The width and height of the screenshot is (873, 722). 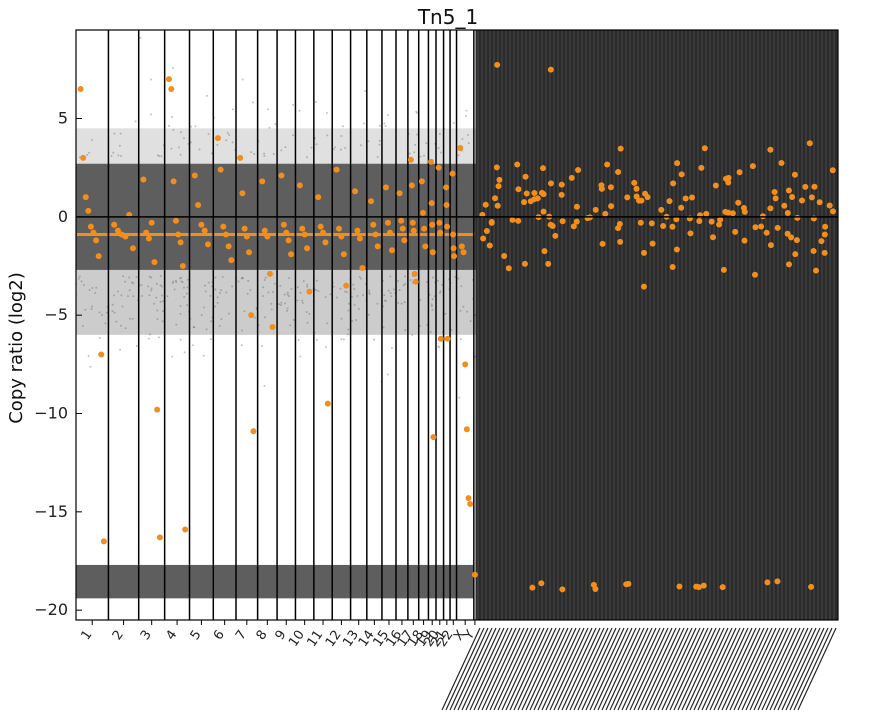 I want to click on x-tick-label: 3, so click(x=146, y=635).